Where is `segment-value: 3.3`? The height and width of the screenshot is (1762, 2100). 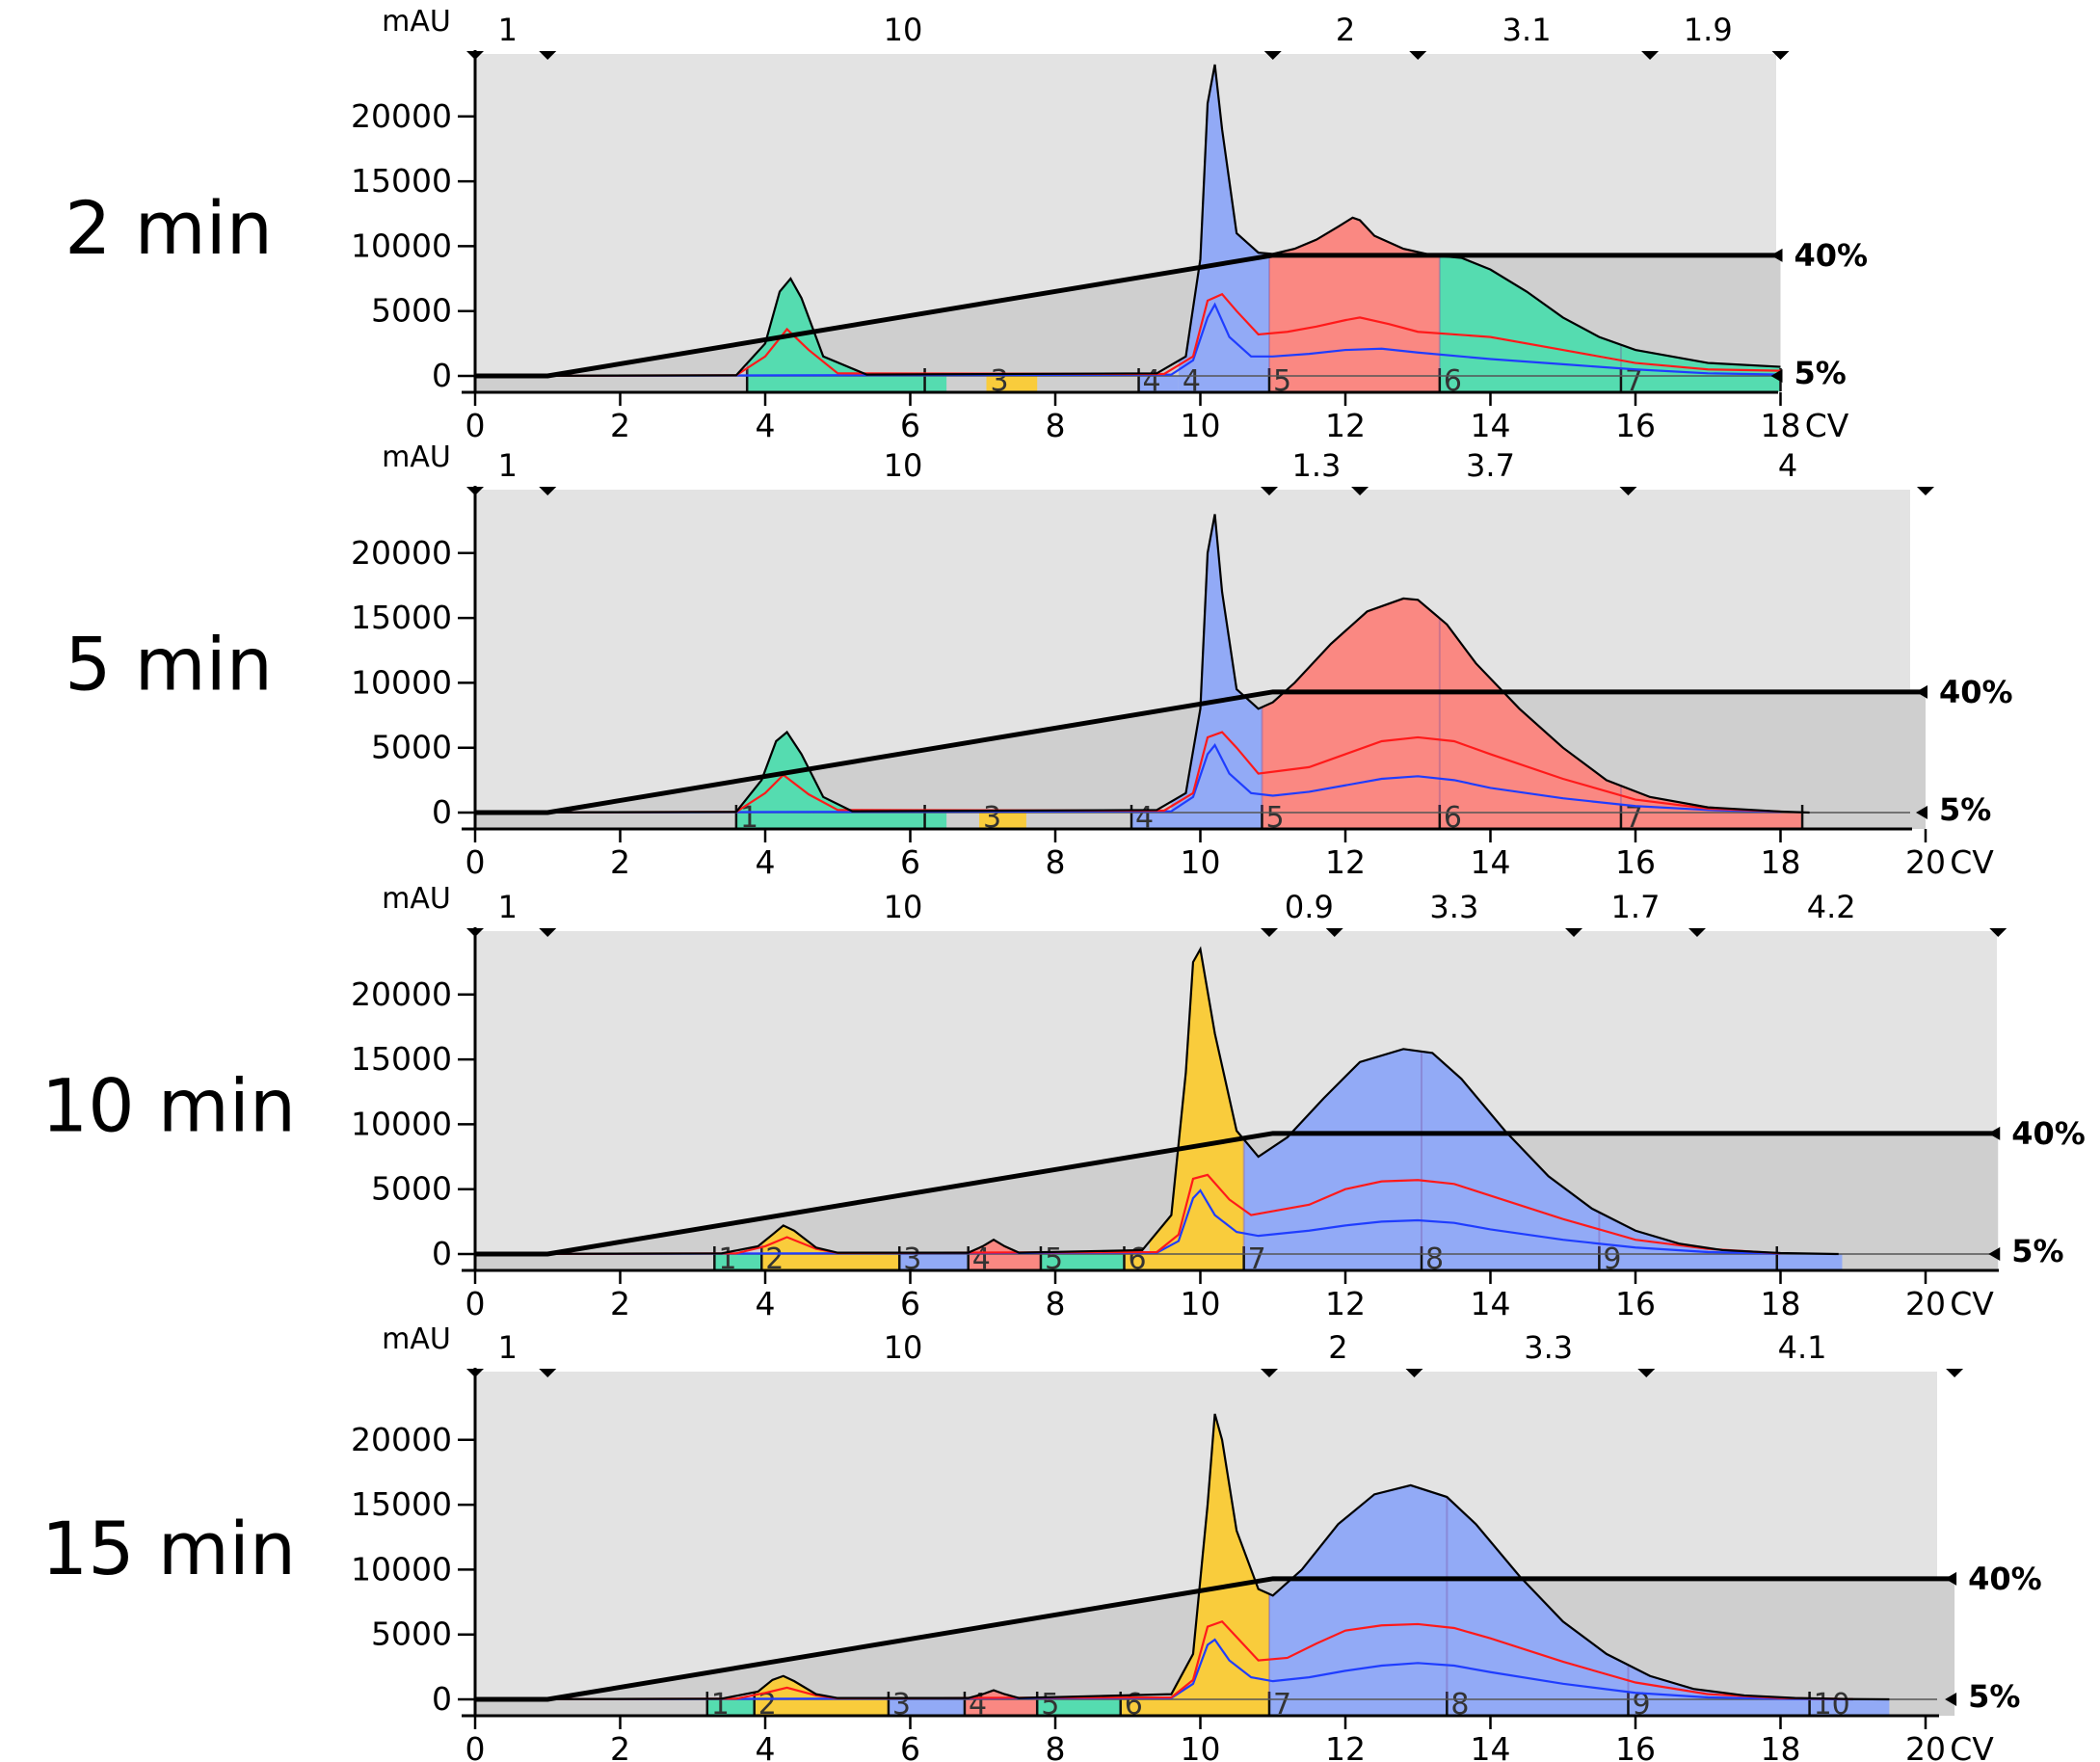
segment-value: 3.3 is located at coordinates (1548, 1347).